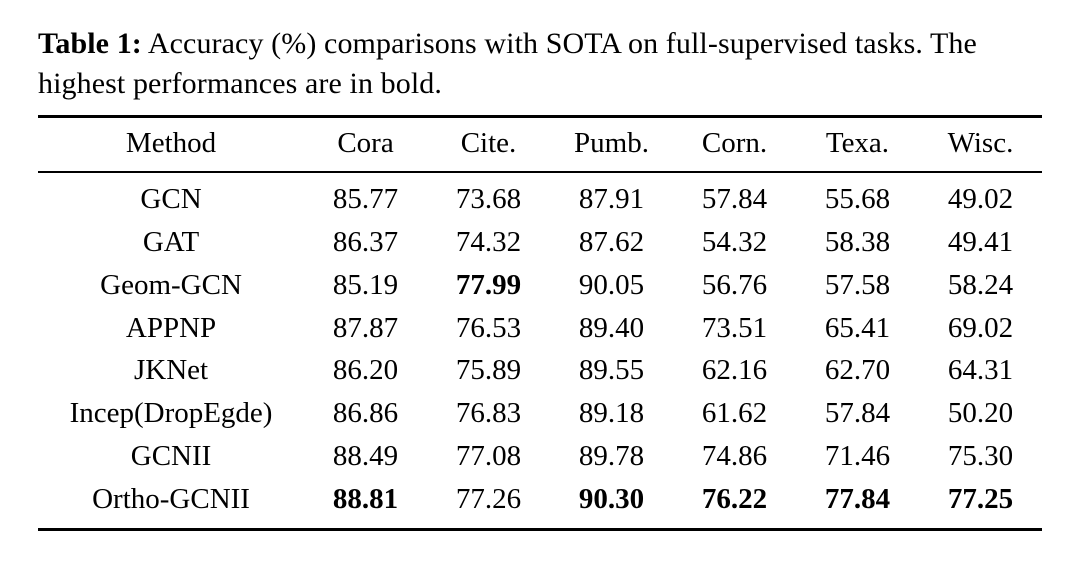 Image resolution: width=1080 pixels, height=564 pixels. What do you see at coordinates (611, 413) in the screenshot?
I see `value-cell: 89.18` at bounding box center [611, 413].